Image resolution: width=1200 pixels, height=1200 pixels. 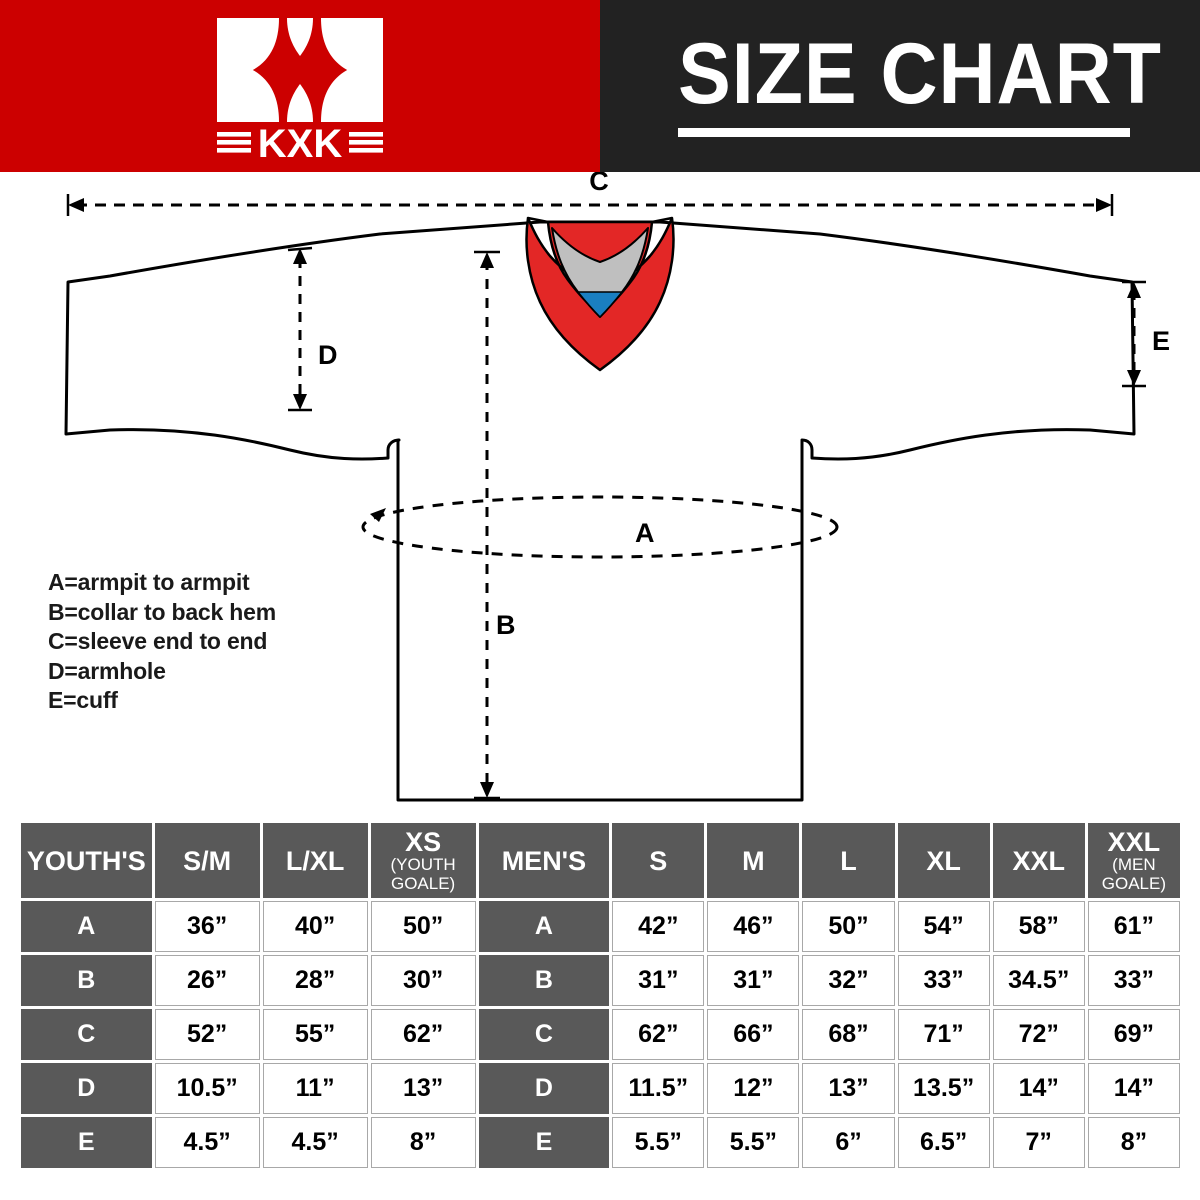 What do you see at coordinates (207, 1034) in the screenshot?
I see `cell-value: 52”` at bounding box center [207, 1034].